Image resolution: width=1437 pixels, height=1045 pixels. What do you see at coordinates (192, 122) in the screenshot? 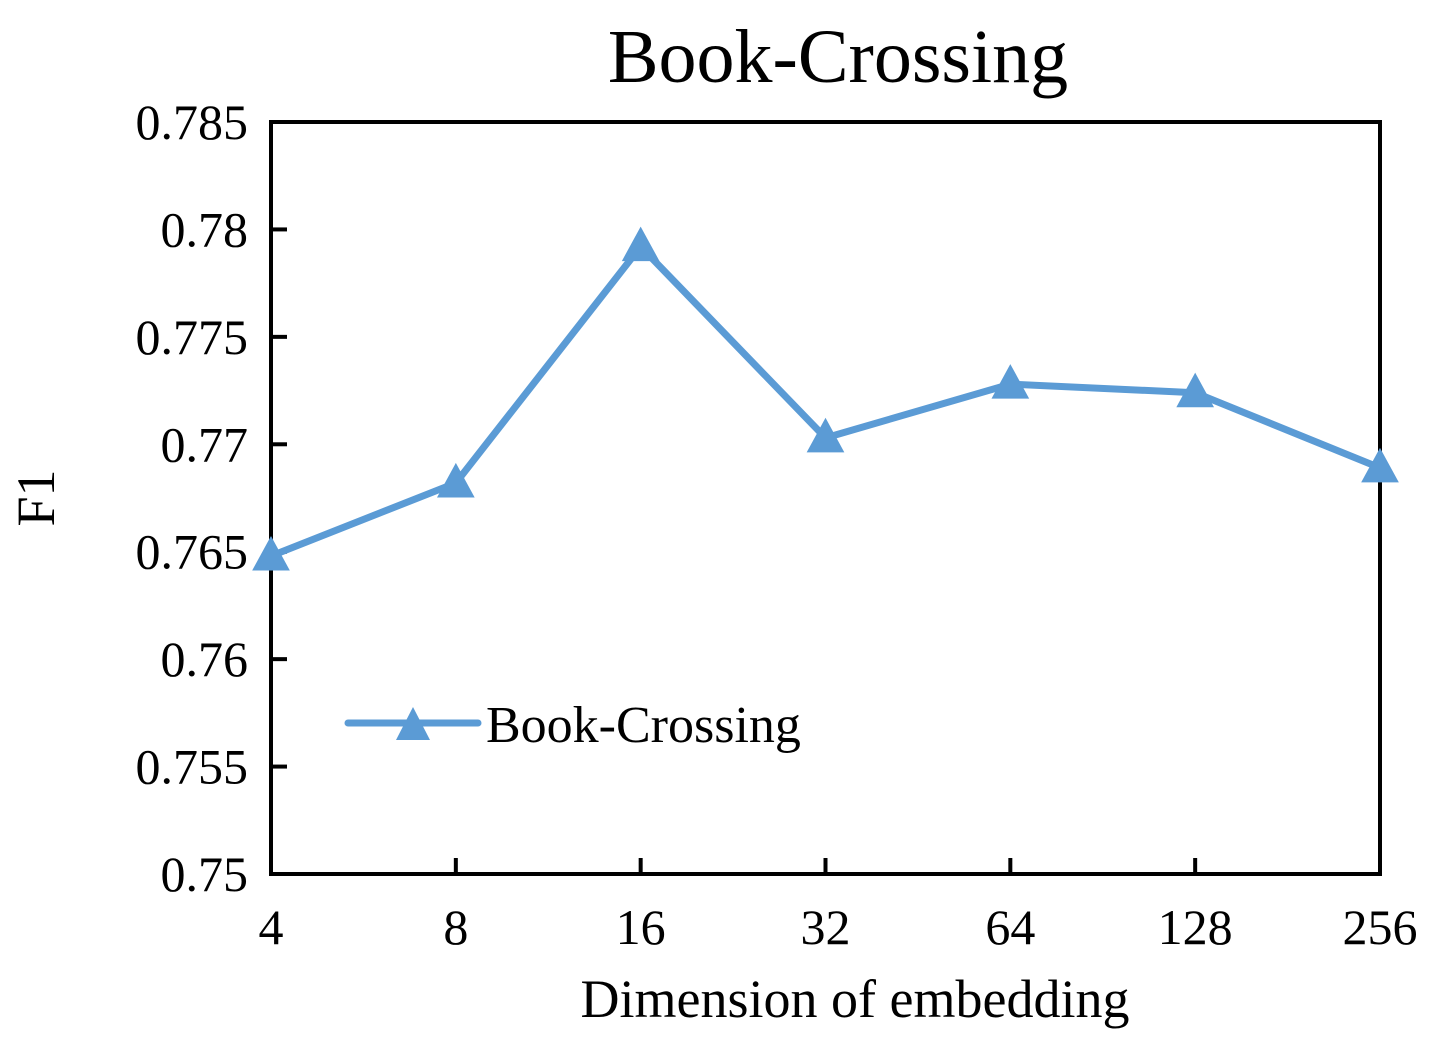
I see `y-tick-label: 0.785` at bounding box center [192, 122].